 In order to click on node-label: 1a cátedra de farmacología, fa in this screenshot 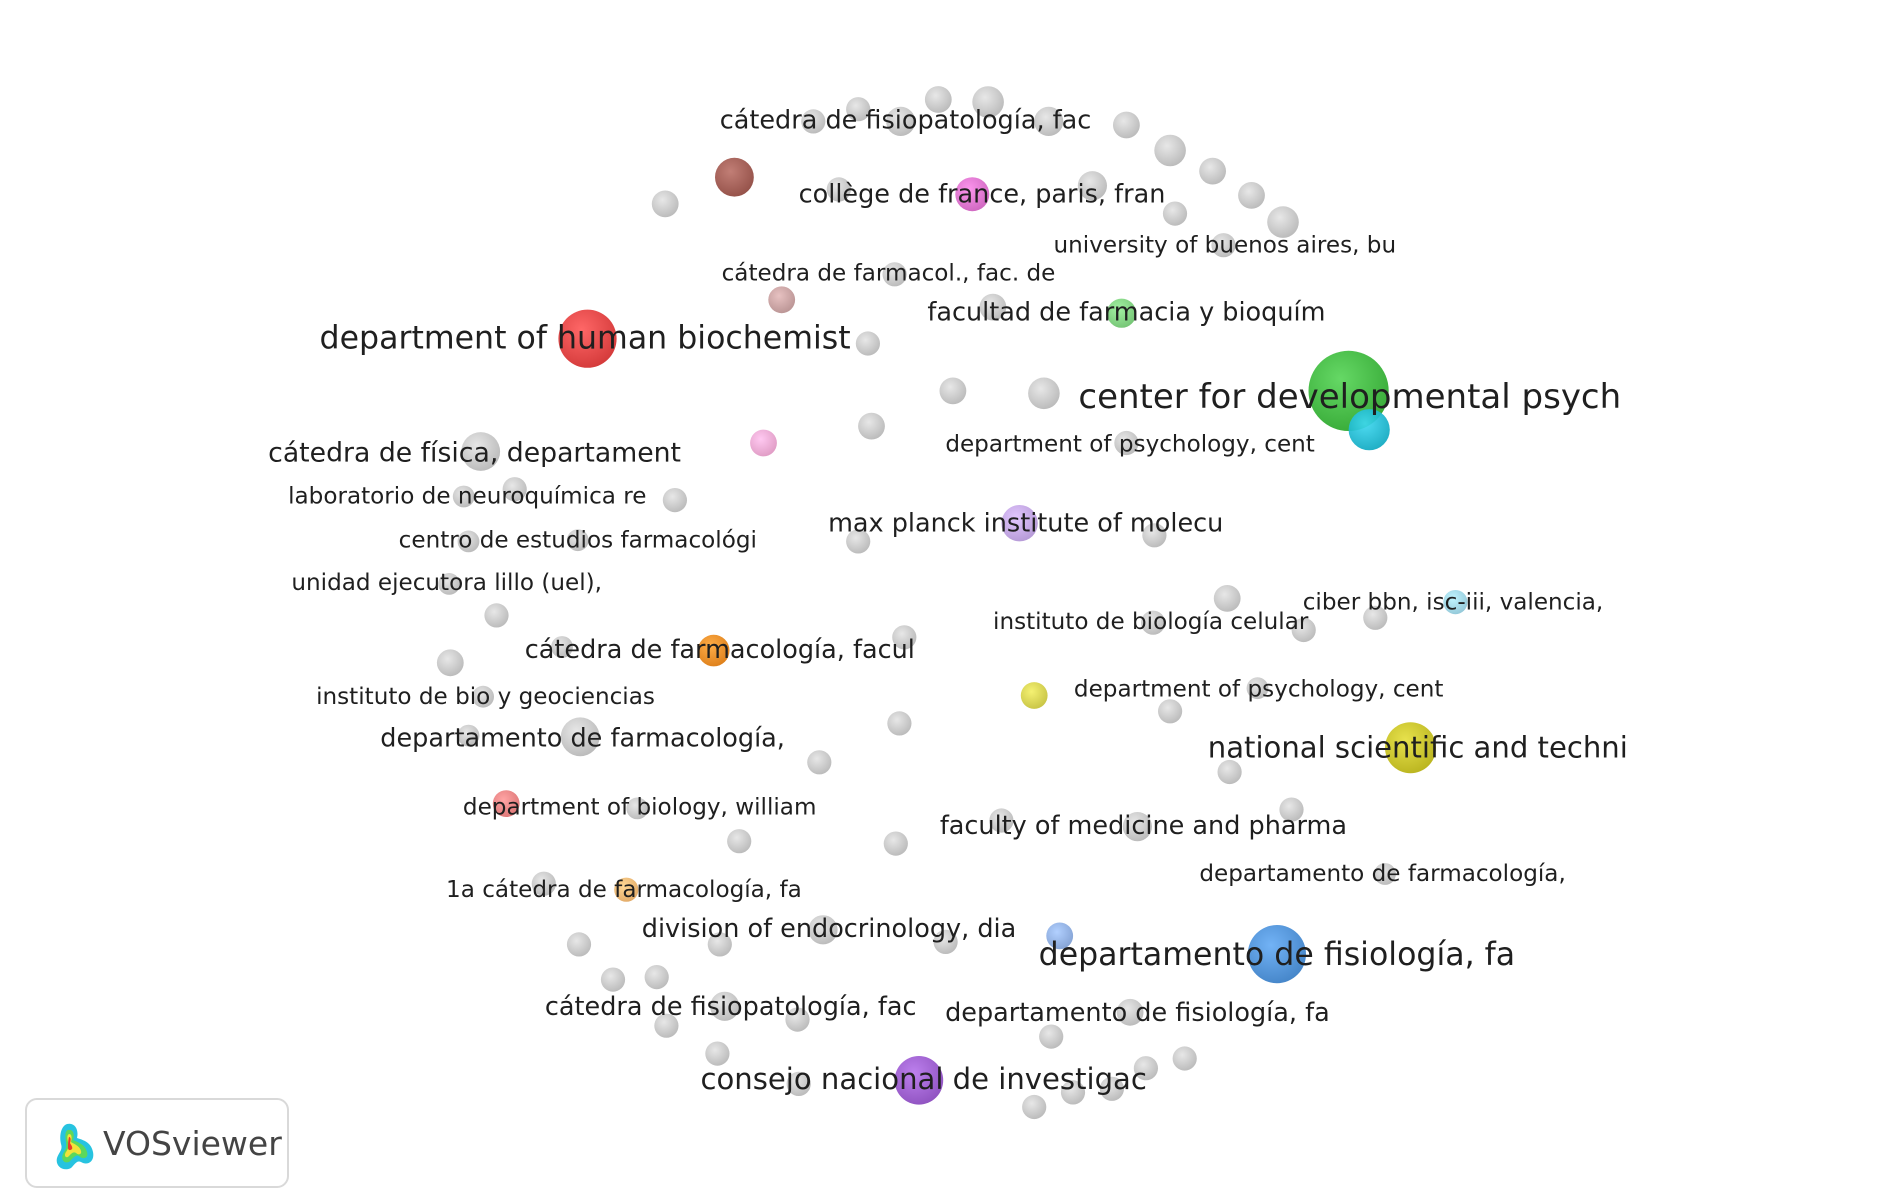, I will do `click(624, 890)`.